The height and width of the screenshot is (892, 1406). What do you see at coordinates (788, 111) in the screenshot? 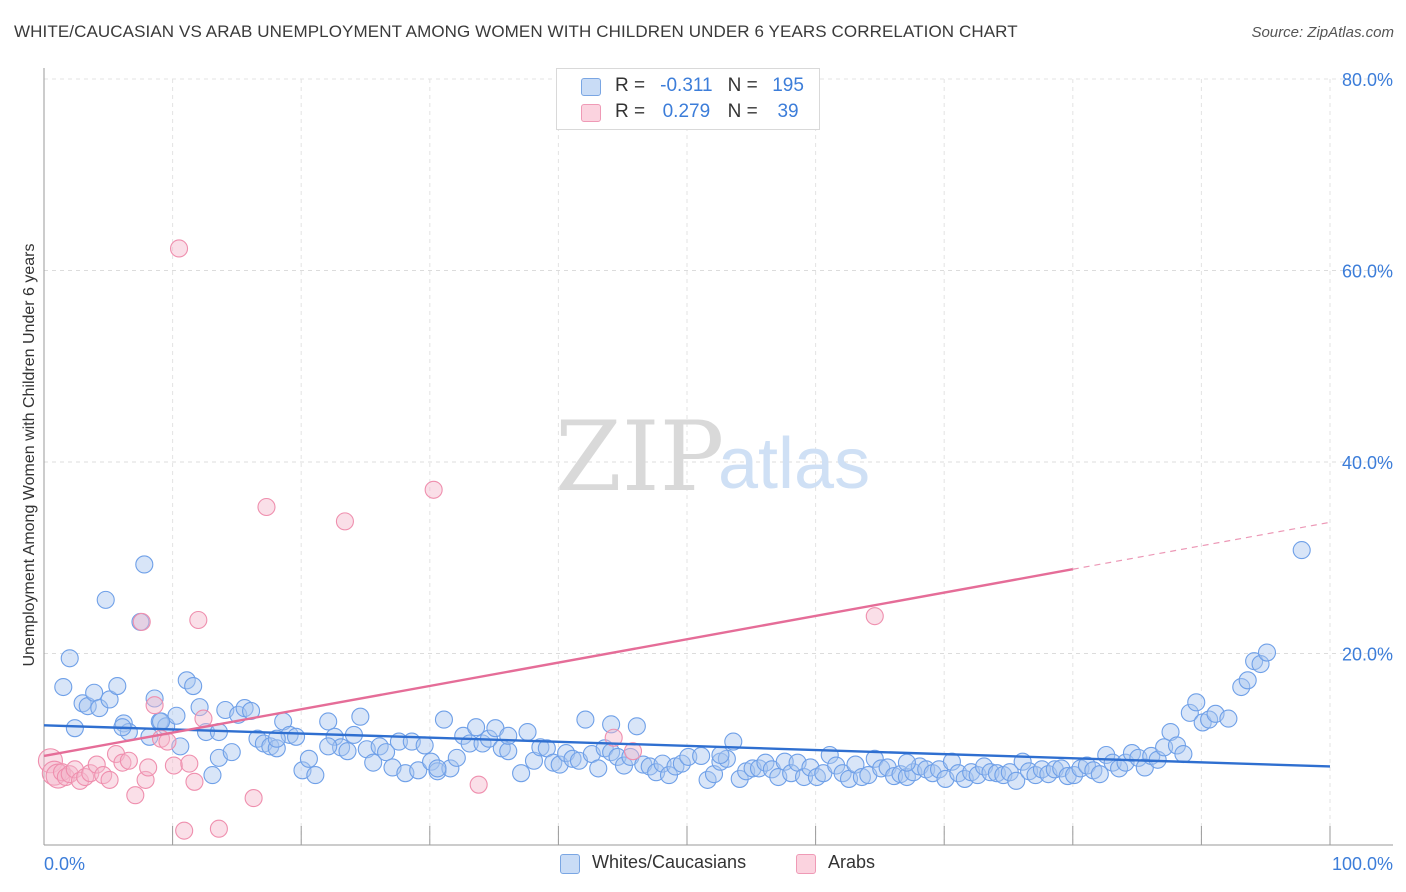
I see `legend-n-value-arabs: 39` at bounding box center [788, 111].